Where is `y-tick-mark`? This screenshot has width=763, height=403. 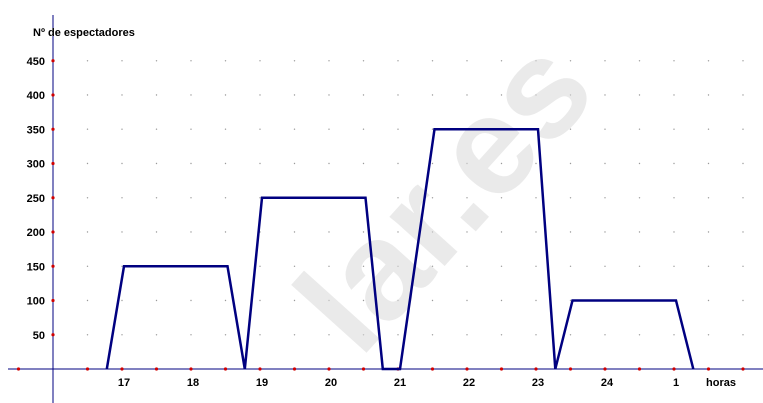
y-tick-mark is located at coordinates (53, 266).